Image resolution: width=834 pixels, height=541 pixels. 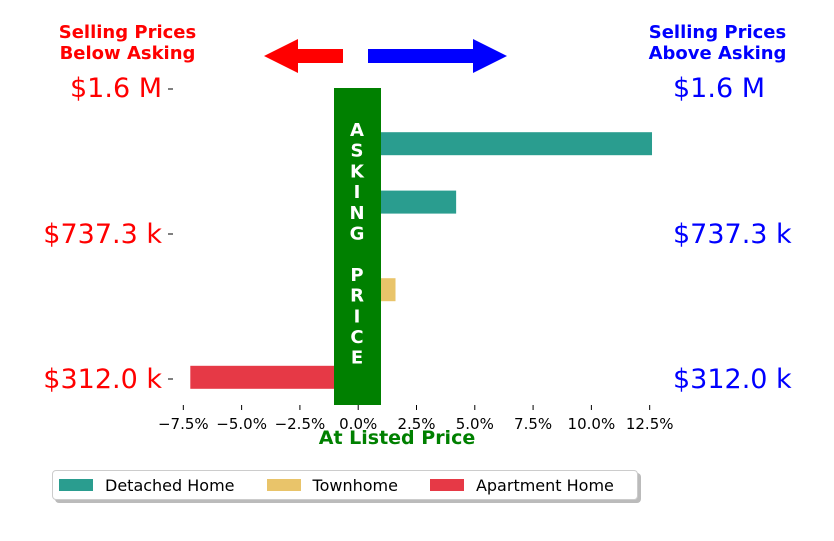 What do you see at coordinates (283, 485) in the screenshot?
I see `legend-swatch-townhome` at bounding box center [283, 485].